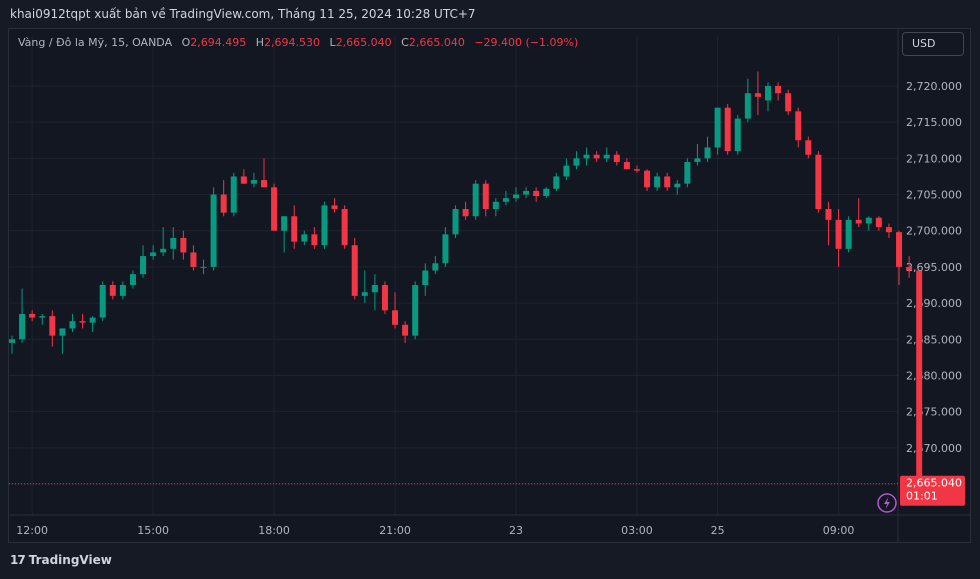 The image size is (980, 579). What do you see at coordinates (887, 503) in the screenshot?
I see `lightning-icon` at bounding box center [887, 503].